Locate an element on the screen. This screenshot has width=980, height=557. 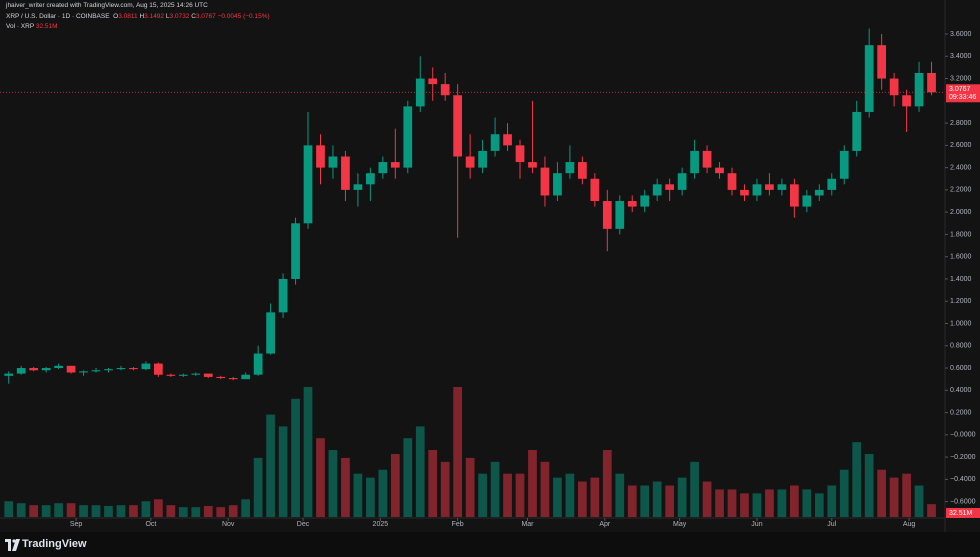
x-tick-label: May is located at coordinates (680, 524).